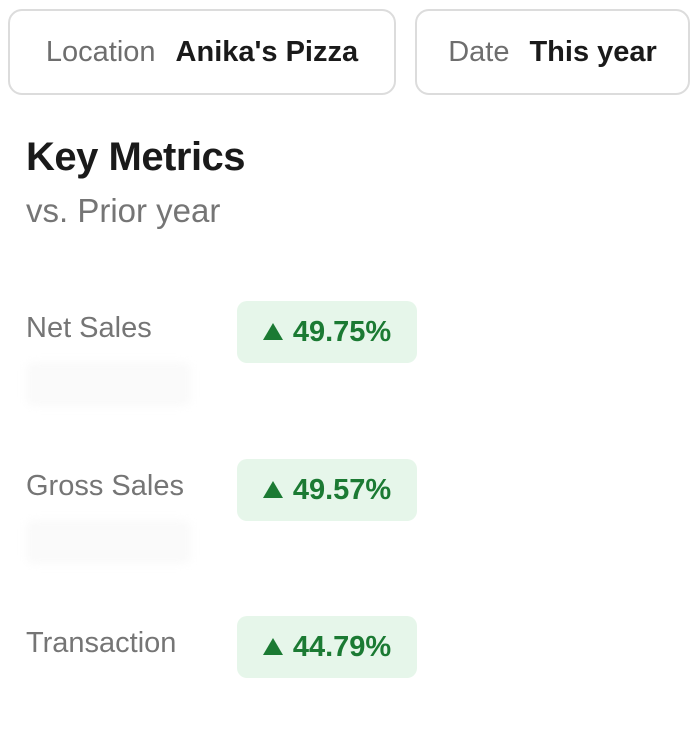 This screenshot has width=698, height=747. Describe the element at coordinates (267, 51) in the screenshot. I see `location-filter-value: Anika's Pizza` at that location.